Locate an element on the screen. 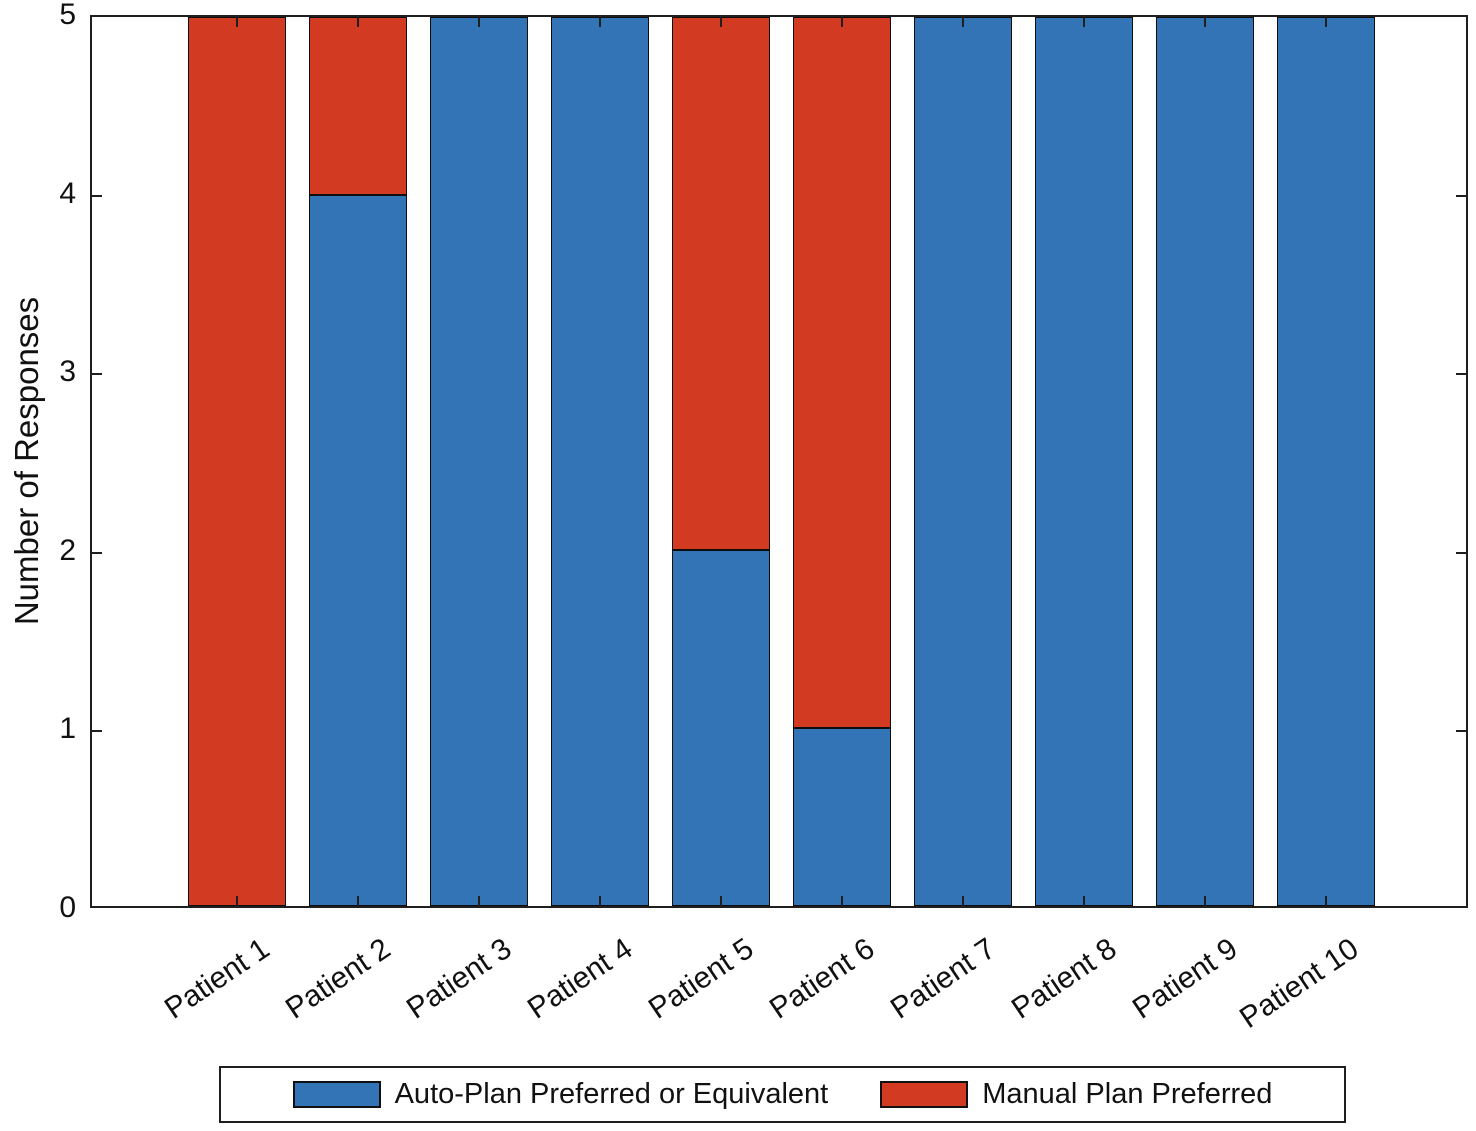 This screenshot has width=1476, height=1131. y-tick-label: 1 is located at coordinates (67, 729).